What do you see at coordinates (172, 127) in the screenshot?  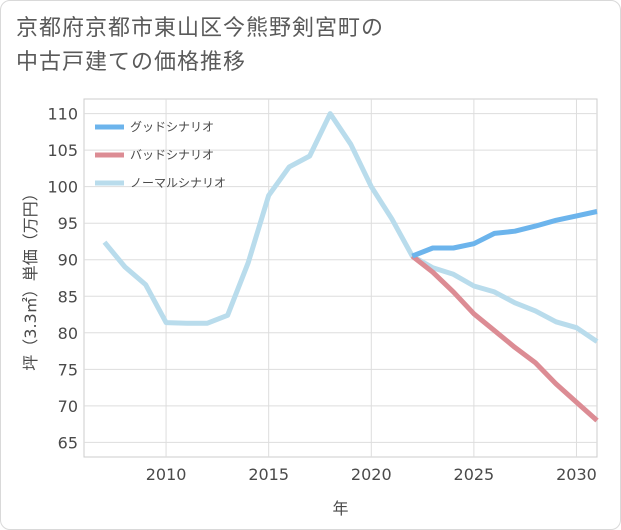 I see `legend-label: グッドシナリオ` at bounding box center [172, 127].